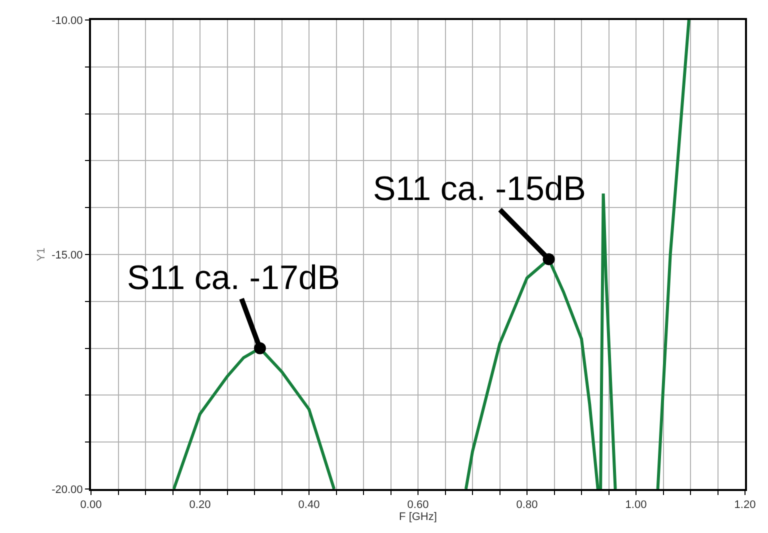 Image resolution: width=768 pixels, height=533 pixels. Describe the element at coordinates (418, 517) in the screenshot. I see `x-axis-title: F [GHz]` at that location.